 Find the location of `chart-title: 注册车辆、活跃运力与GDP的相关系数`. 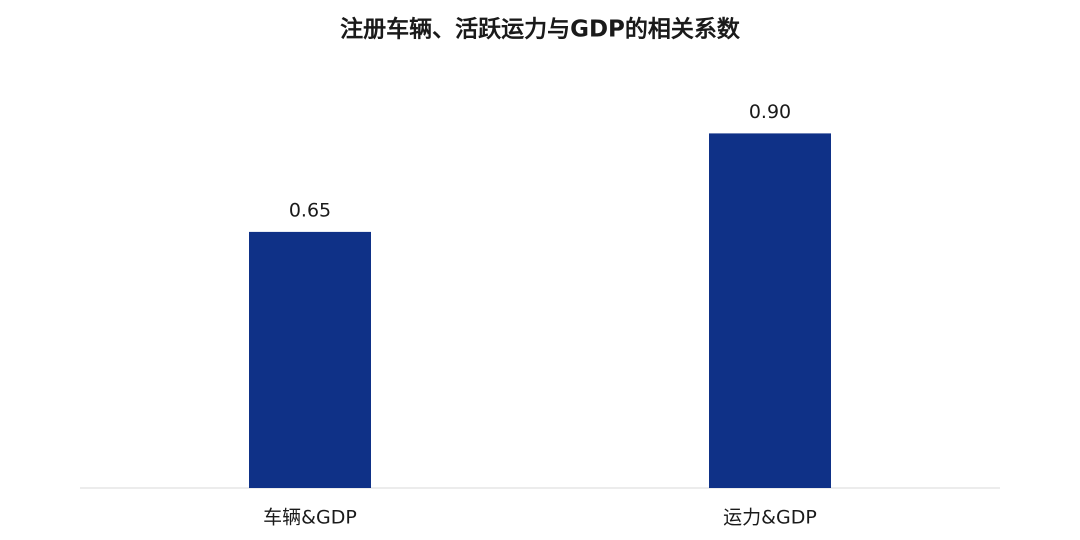

chart-title: 注册车辆、活跃运力与GDP的相关系数 is located at coordinates (540, 29).